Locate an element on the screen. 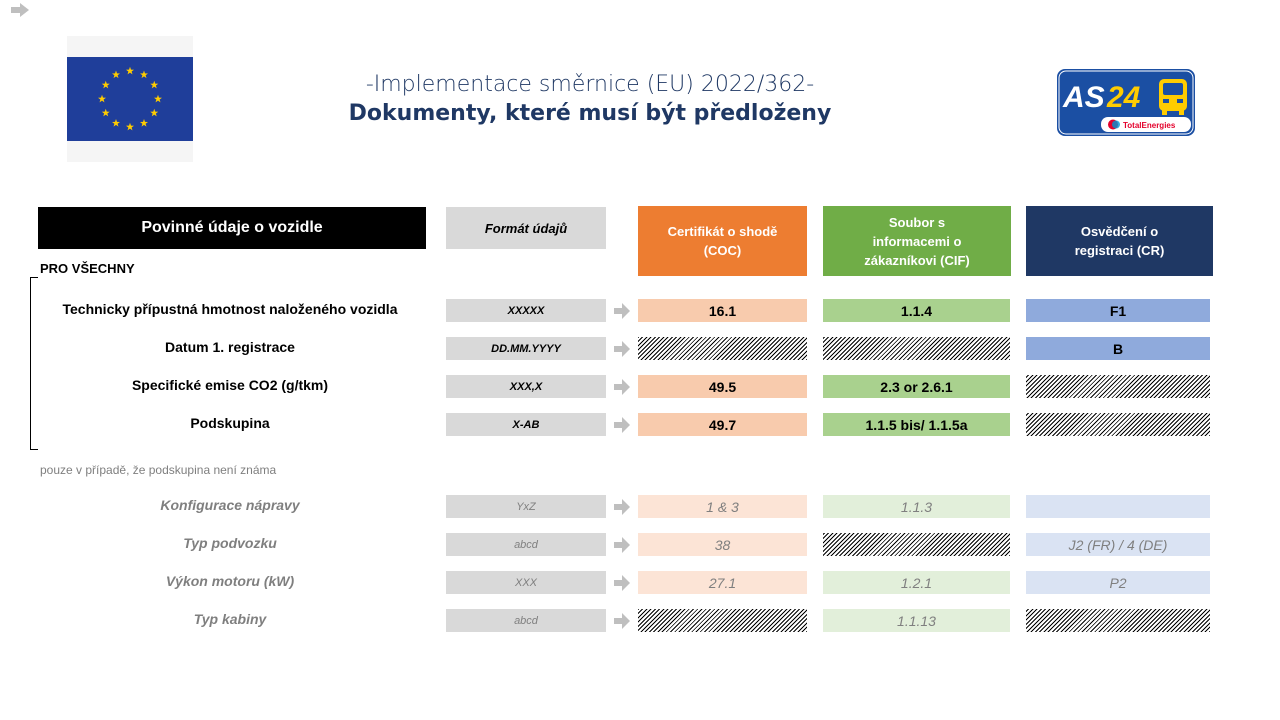  row-label: Typ podvozku is located at coordinates (230, 543).